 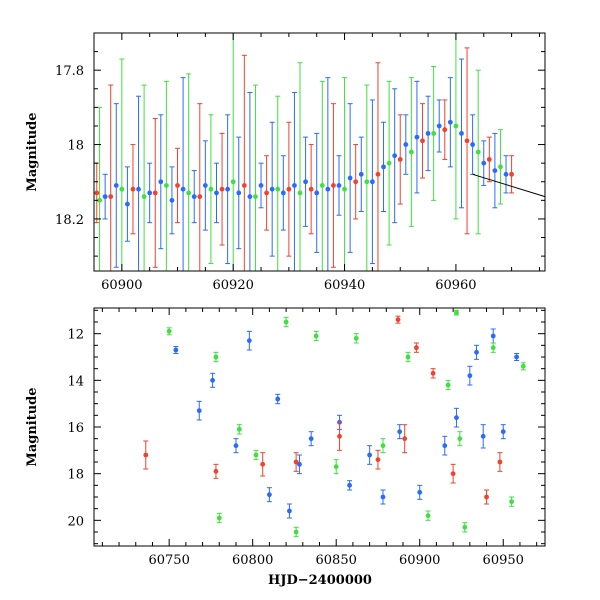 I want to click on top-x-tick-label: 60960, so click(x=455, y=285).